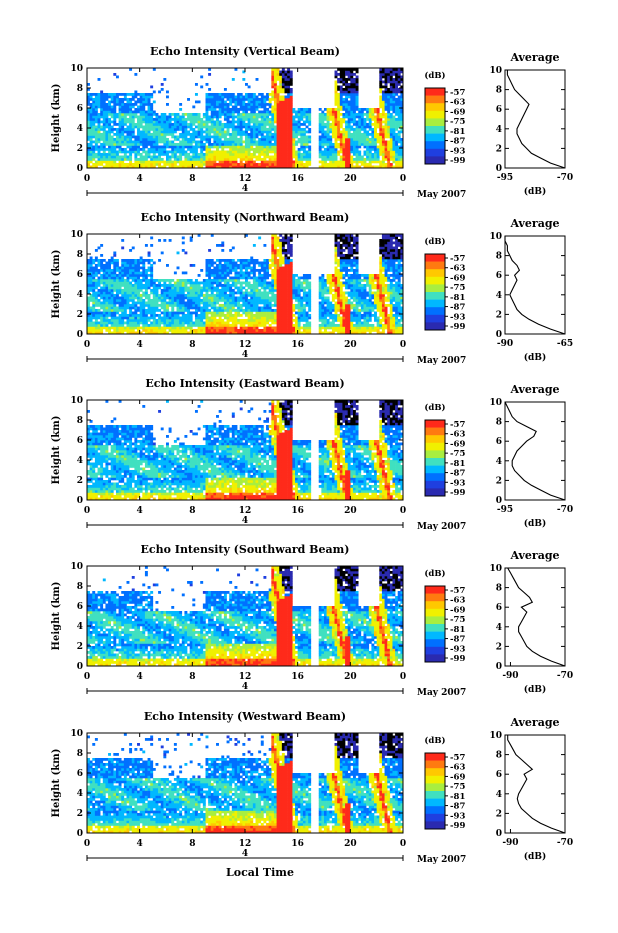 The height and width of the screenshot is (933, 618). Describe the element at coordinates (56, 118) in the screenshot. I see `y-axis-label: Height (km)` at that location.